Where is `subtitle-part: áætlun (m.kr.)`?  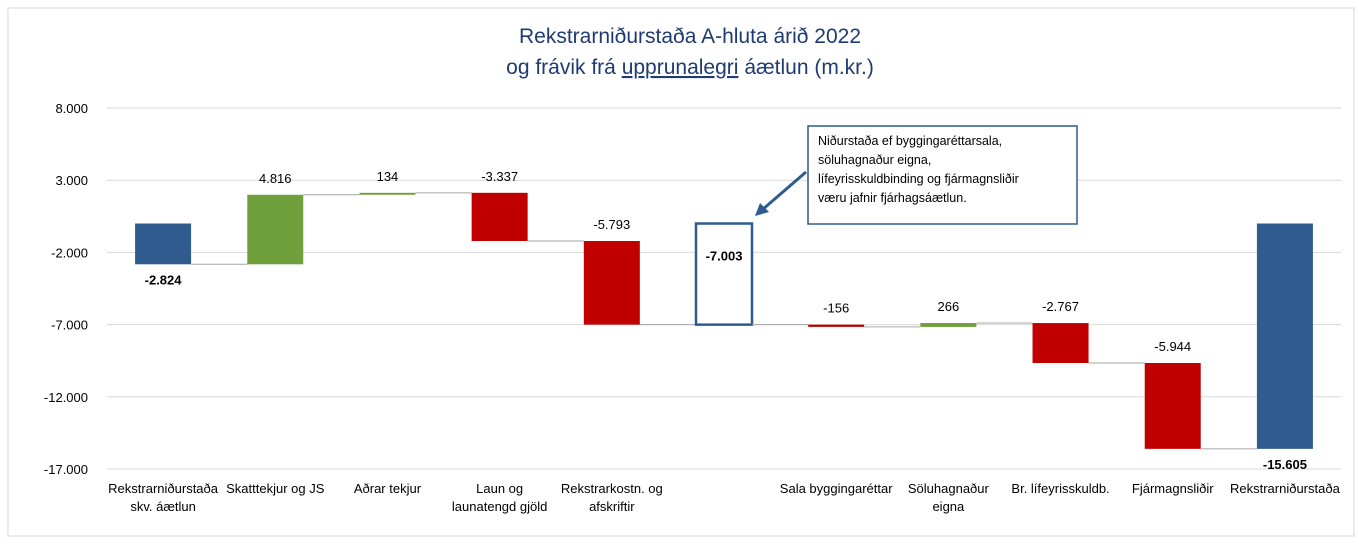
subtitle-part: áætlun (m.kr.) is located at coordinates (809, 67).